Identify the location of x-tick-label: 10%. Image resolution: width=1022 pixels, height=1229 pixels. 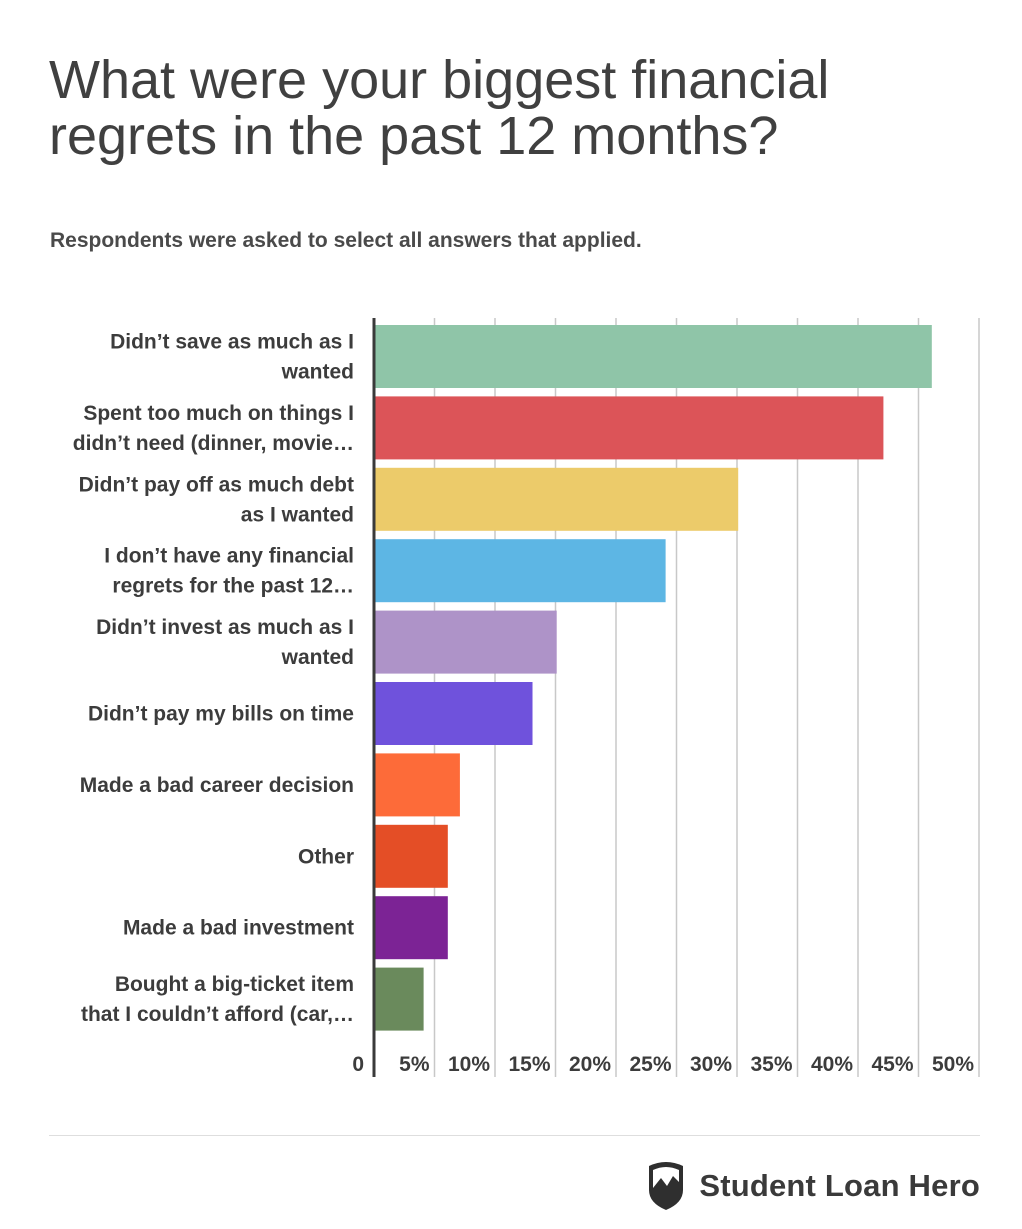
(469, 1064).